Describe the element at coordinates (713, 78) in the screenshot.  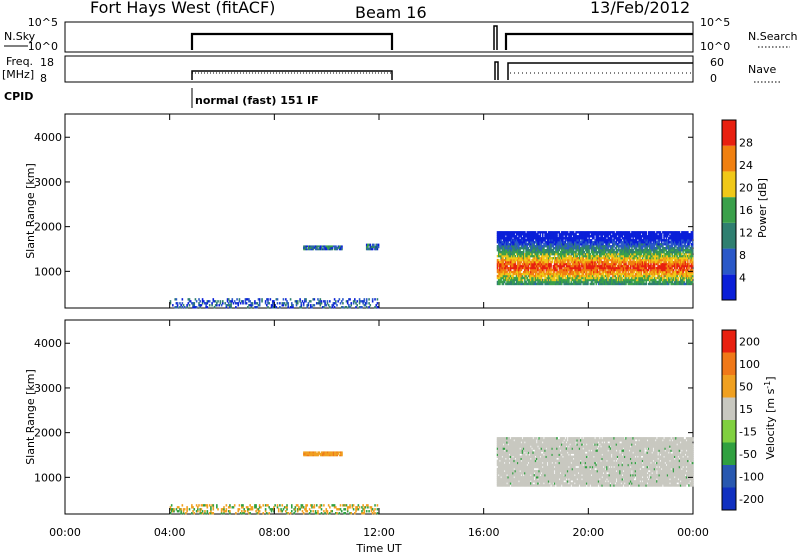
I see `nave-tick-lo: 0` at that location.